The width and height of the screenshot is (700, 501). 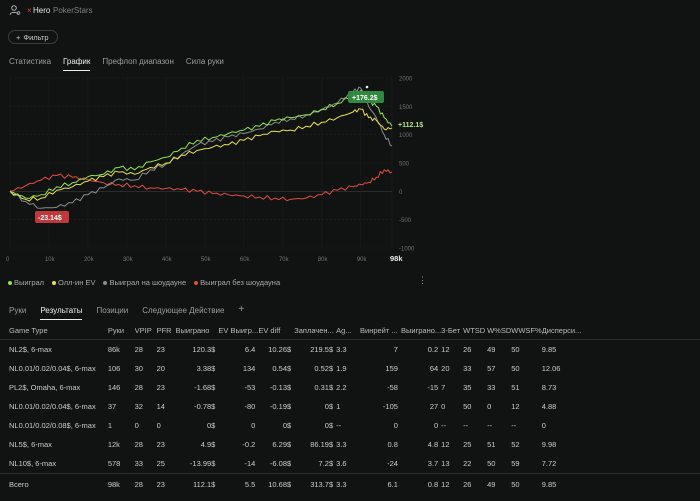 I want to click on user-settings-icon, so click(x=15, y=10).